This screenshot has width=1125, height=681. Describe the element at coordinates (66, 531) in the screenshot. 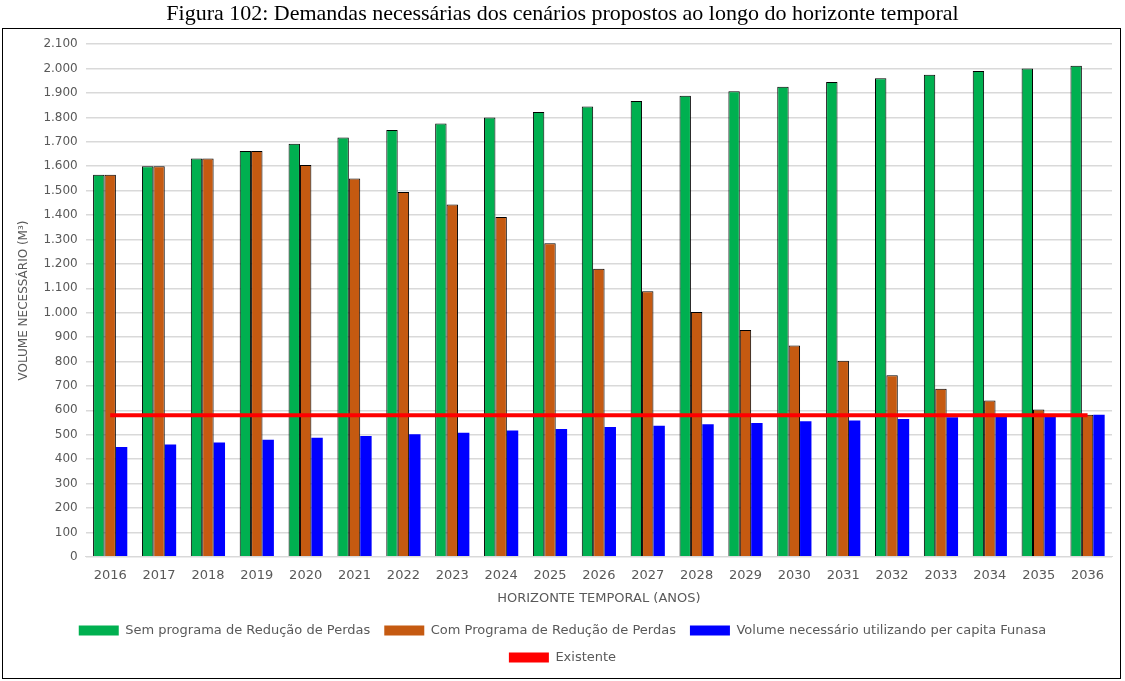

I see `y-tick-label: 100` at that location.